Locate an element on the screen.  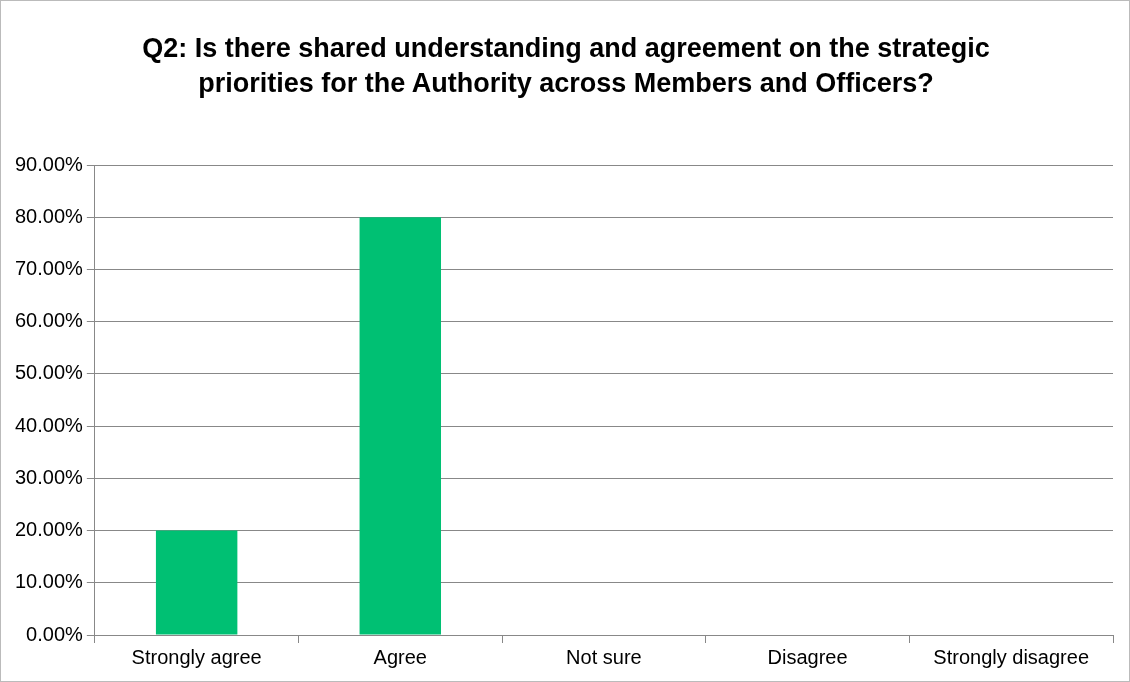
y-tick-label: 80.00% is located at coordinates (49, 215).